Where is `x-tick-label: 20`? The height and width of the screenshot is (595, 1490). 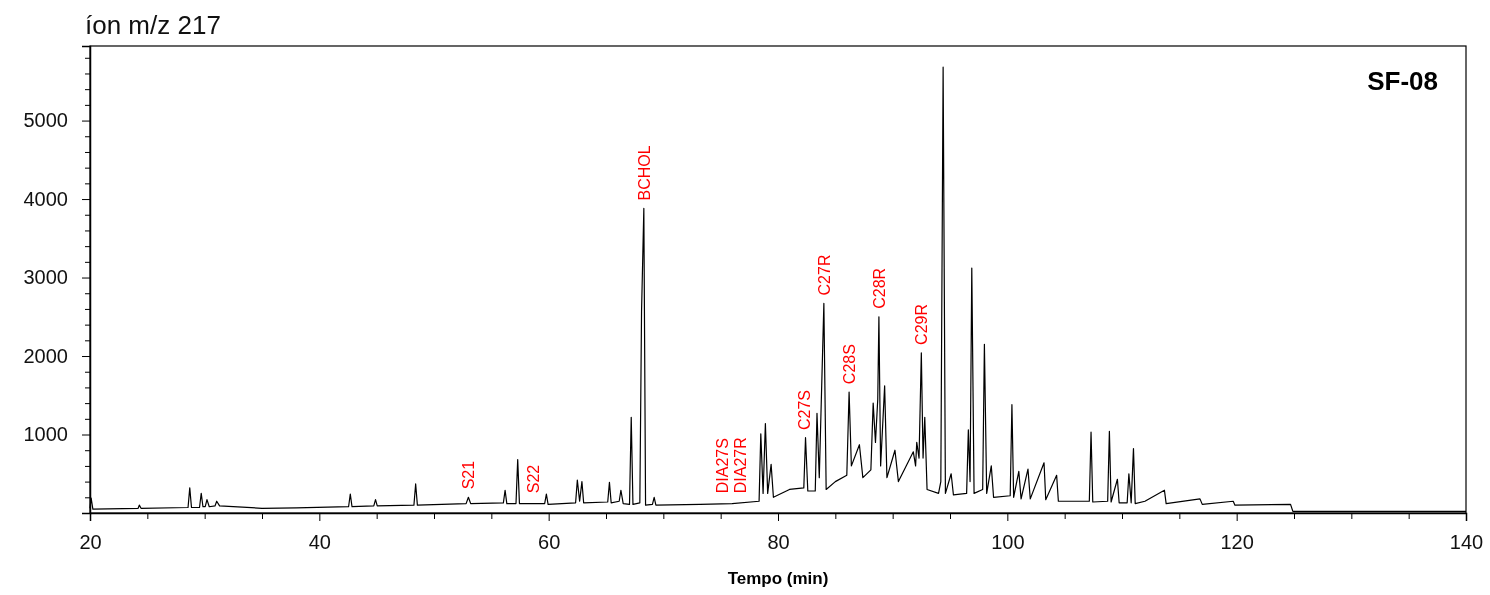 x-tick-label: 20 is located at coordinates (90, 542).